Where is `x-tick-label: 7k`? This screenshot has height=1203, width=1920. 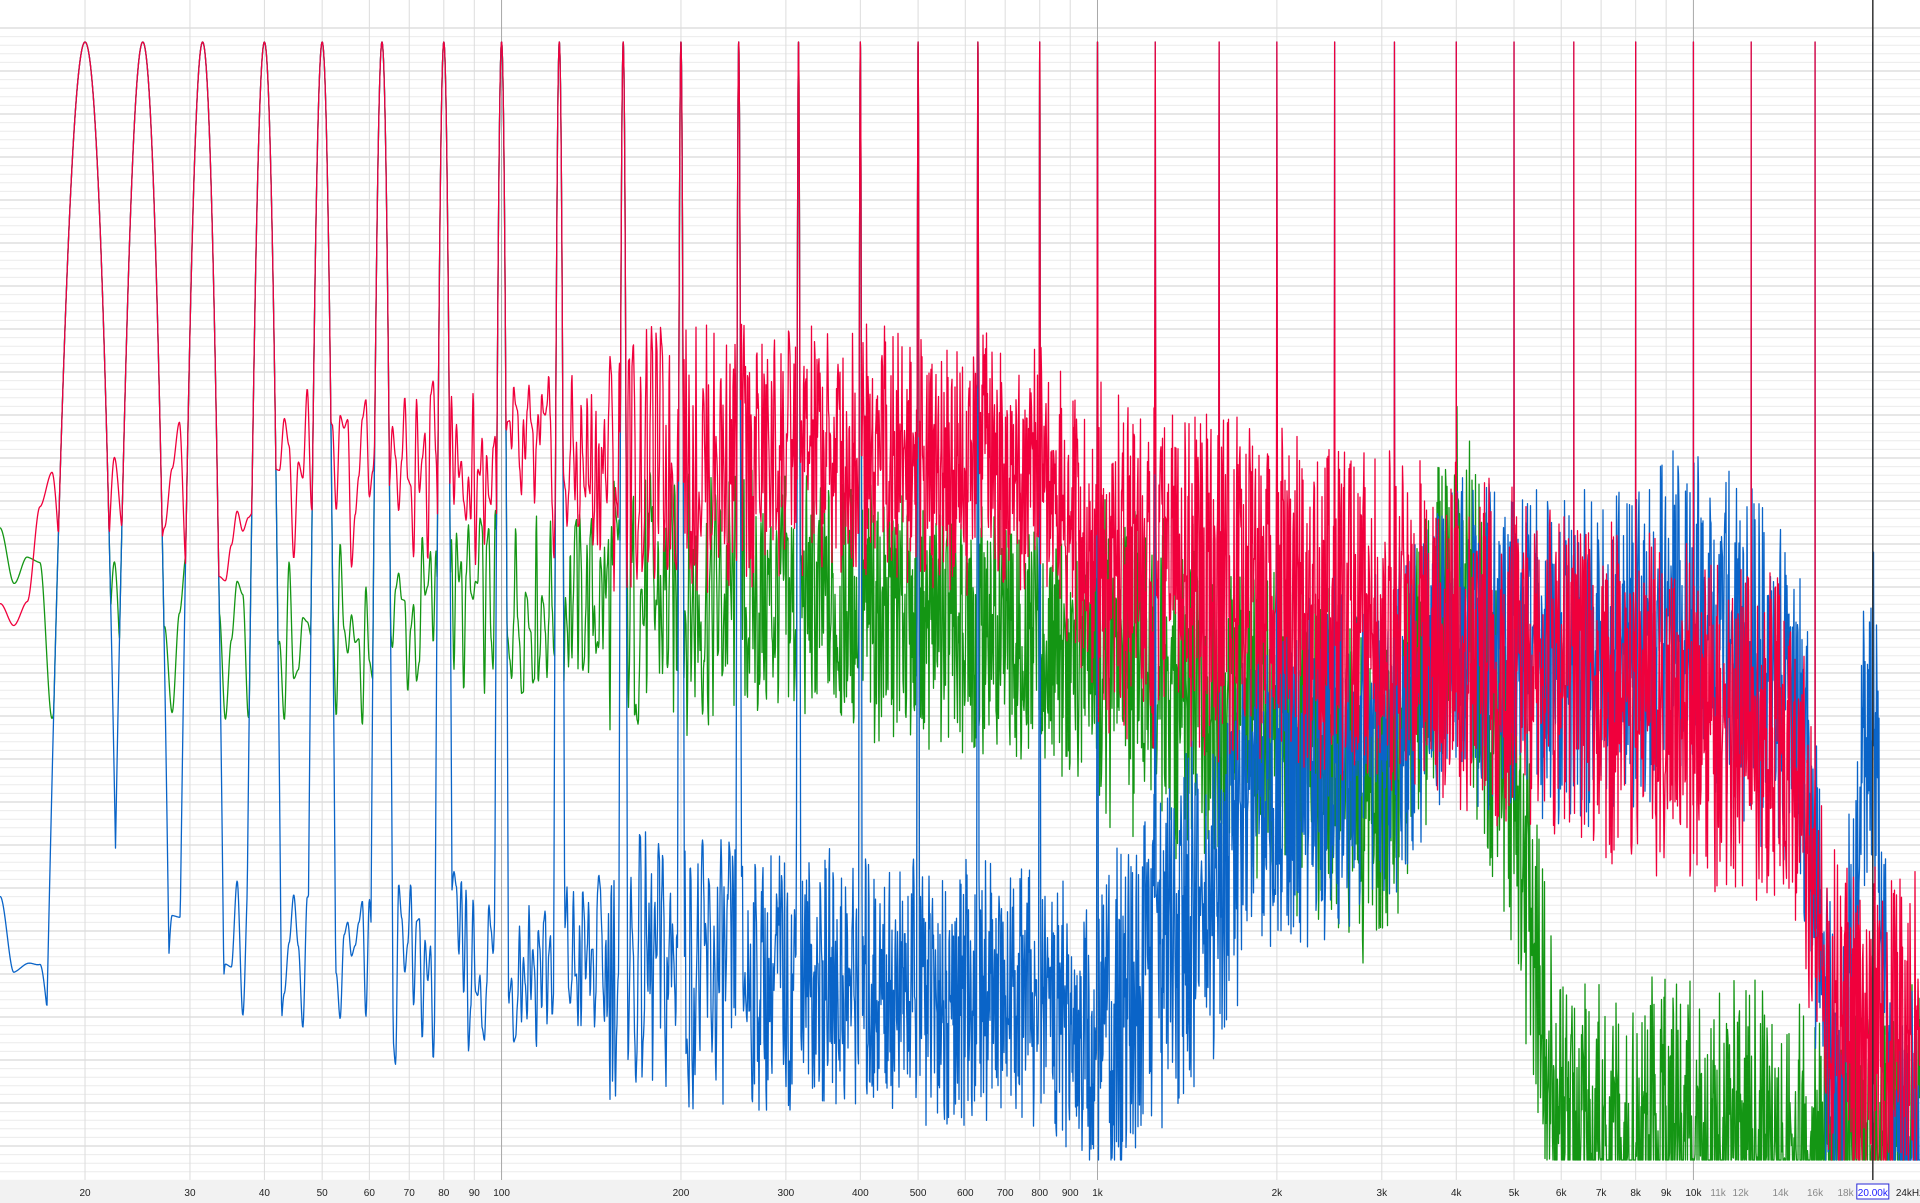 x-tick-label: 7k is located at coordinates (1602, 1193).